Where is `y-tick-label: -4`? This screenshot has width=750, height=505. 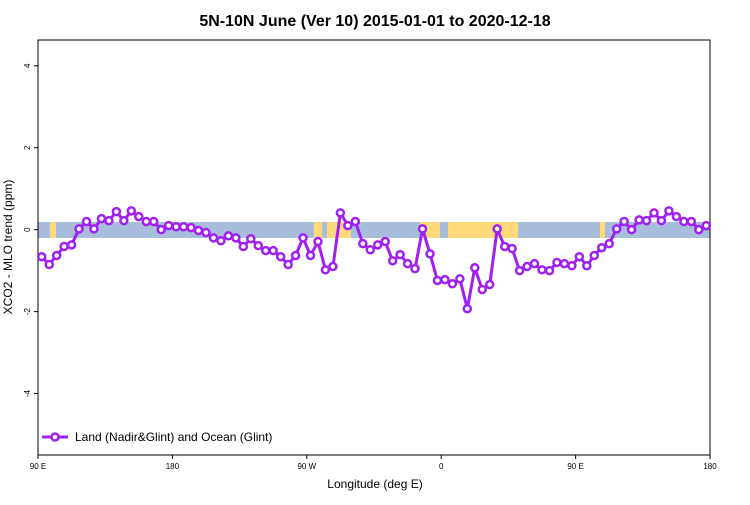 y-tick-label: -4 is located at coordinates (27, 393).